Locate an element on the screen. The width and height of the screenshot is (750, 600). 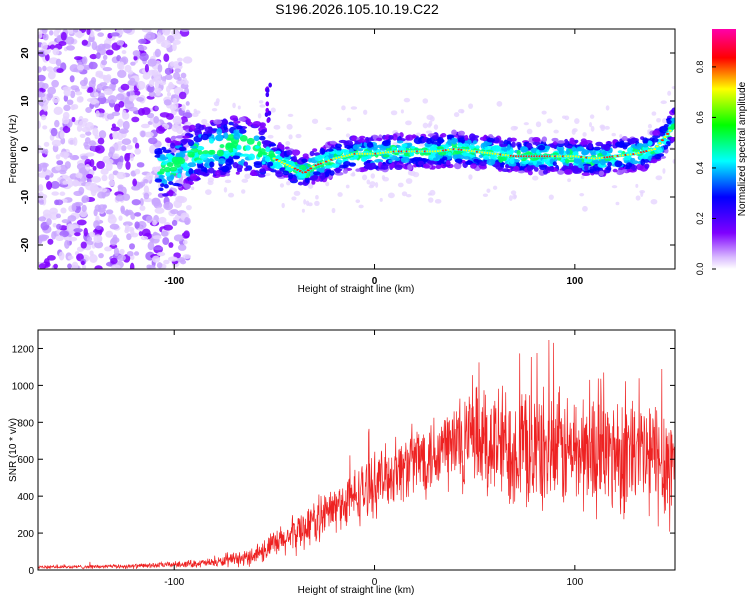
y-tick-label: 20 is located at coordinates (25, 53).